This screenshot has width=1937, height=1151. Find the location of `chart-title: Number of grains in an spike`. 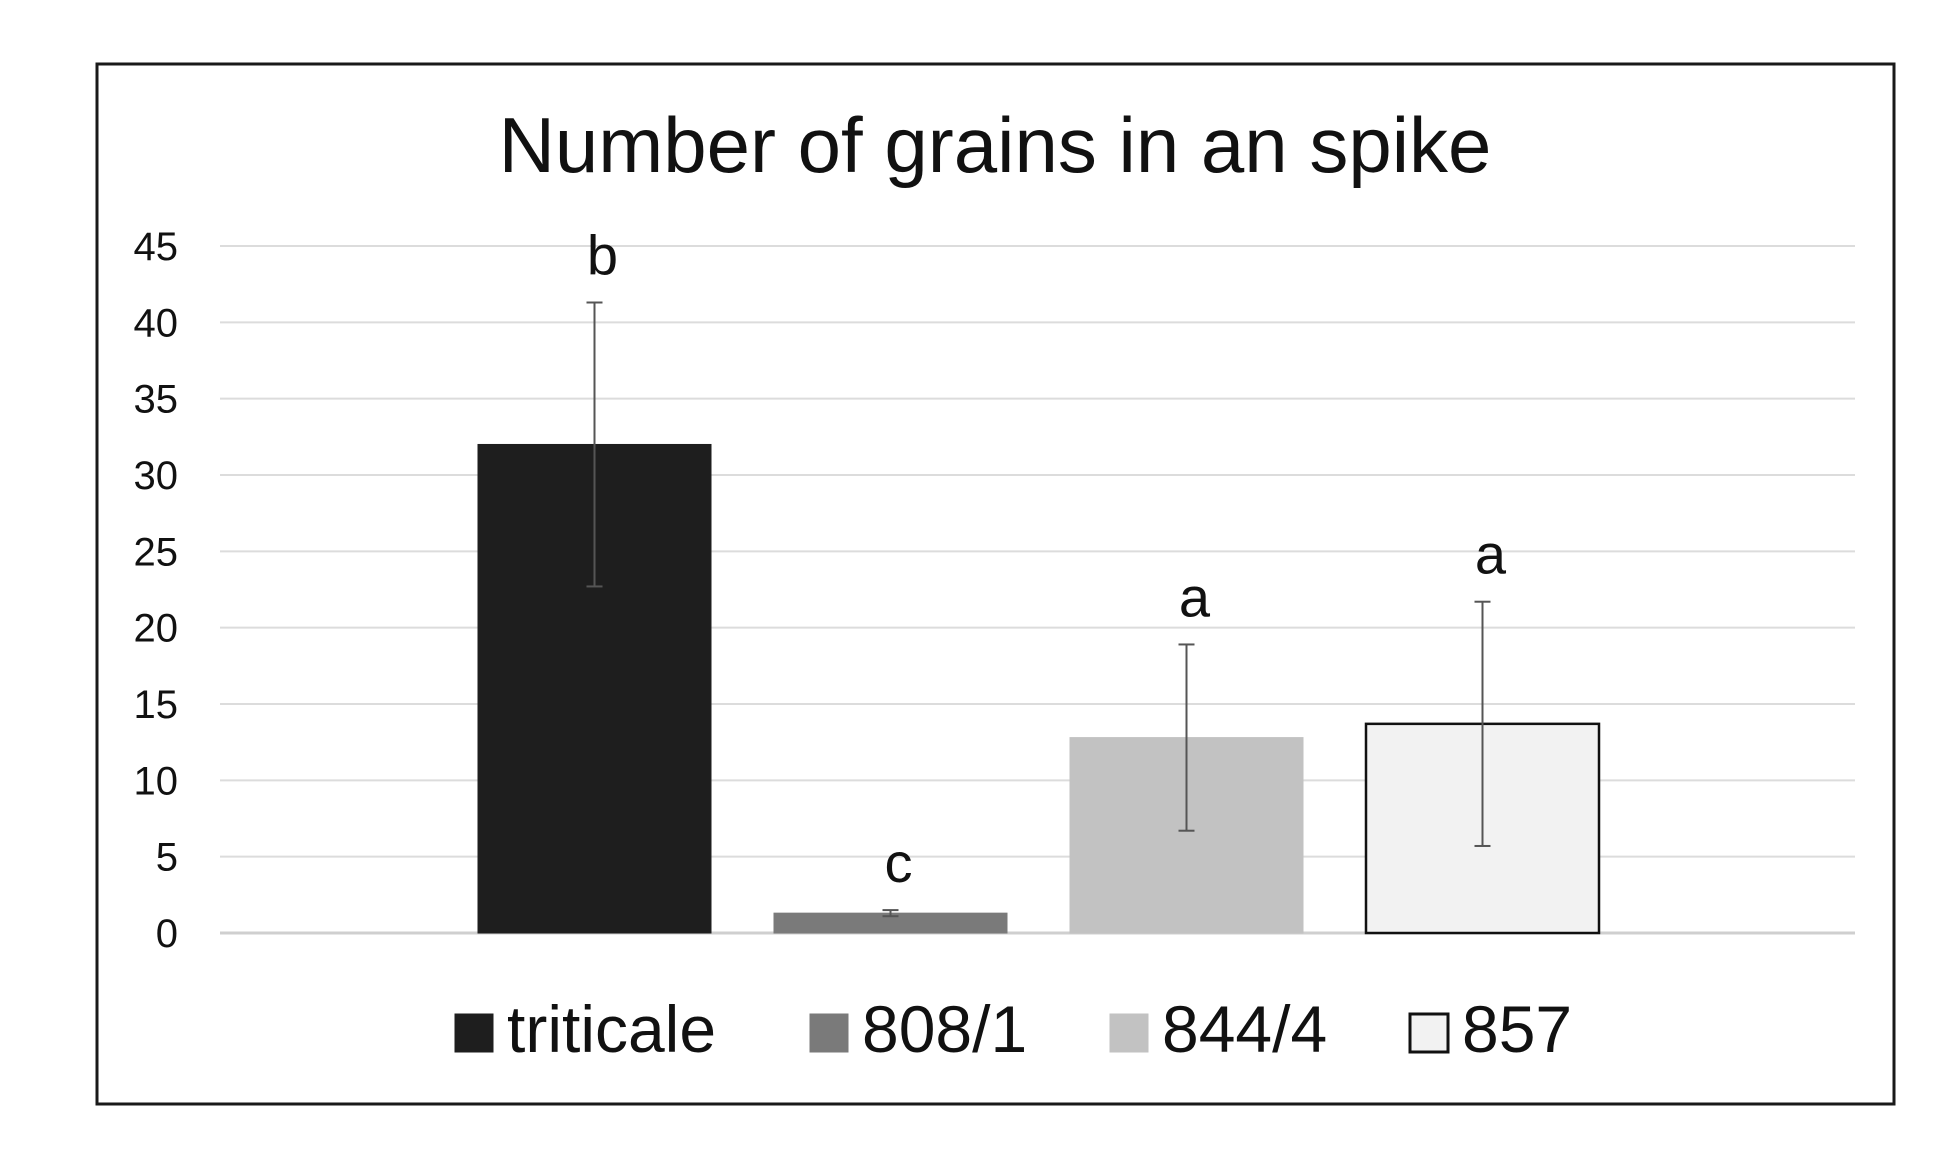

chart-title: Number of grains in an spike is located at coordinates (995, 145).